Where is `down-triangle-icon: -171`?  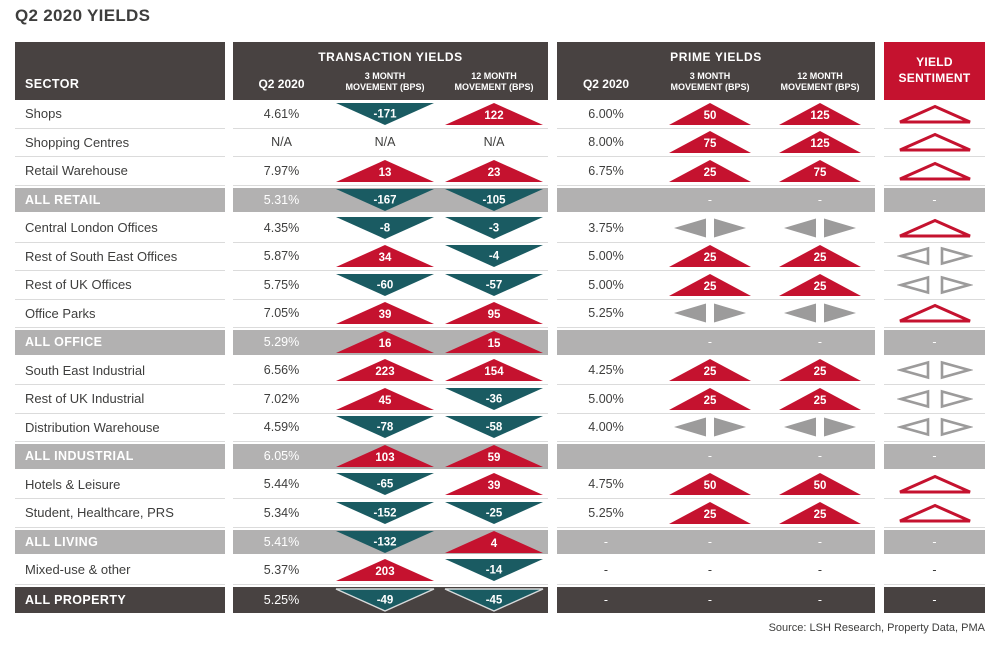
down-triangle-icon: -171 is located at coordinates (385, 113).